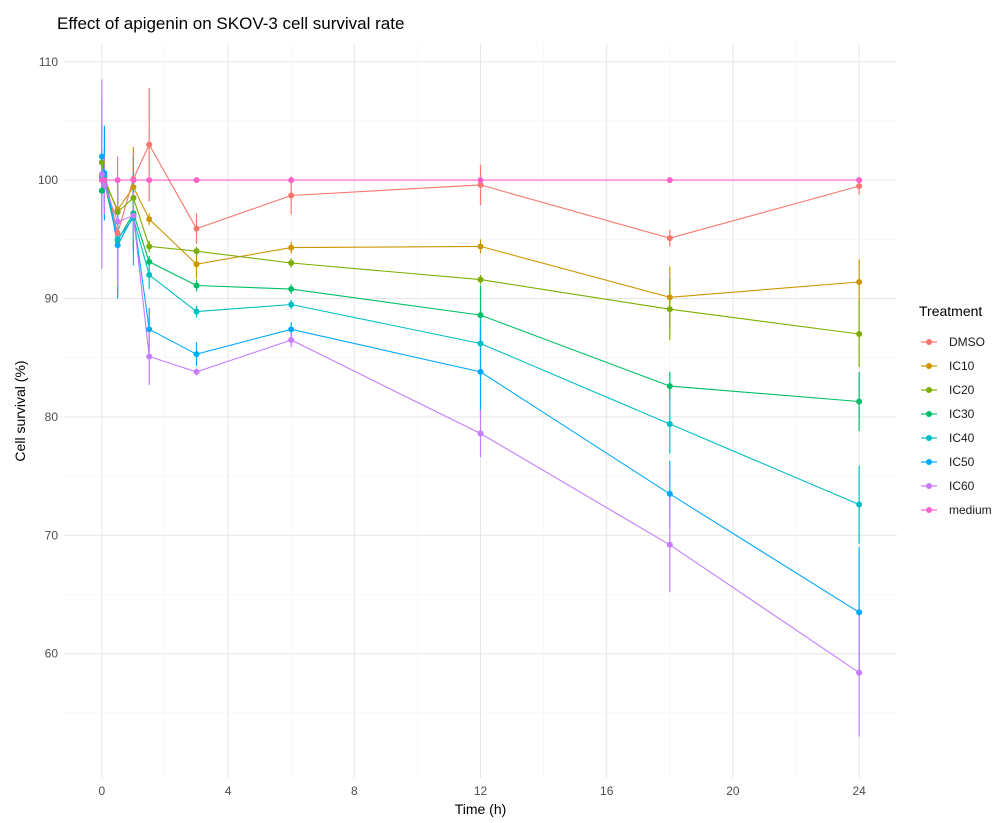 This screenshot has width=999, height=823. I want to click on x-axis-title: Time (h), so click(481, 809).